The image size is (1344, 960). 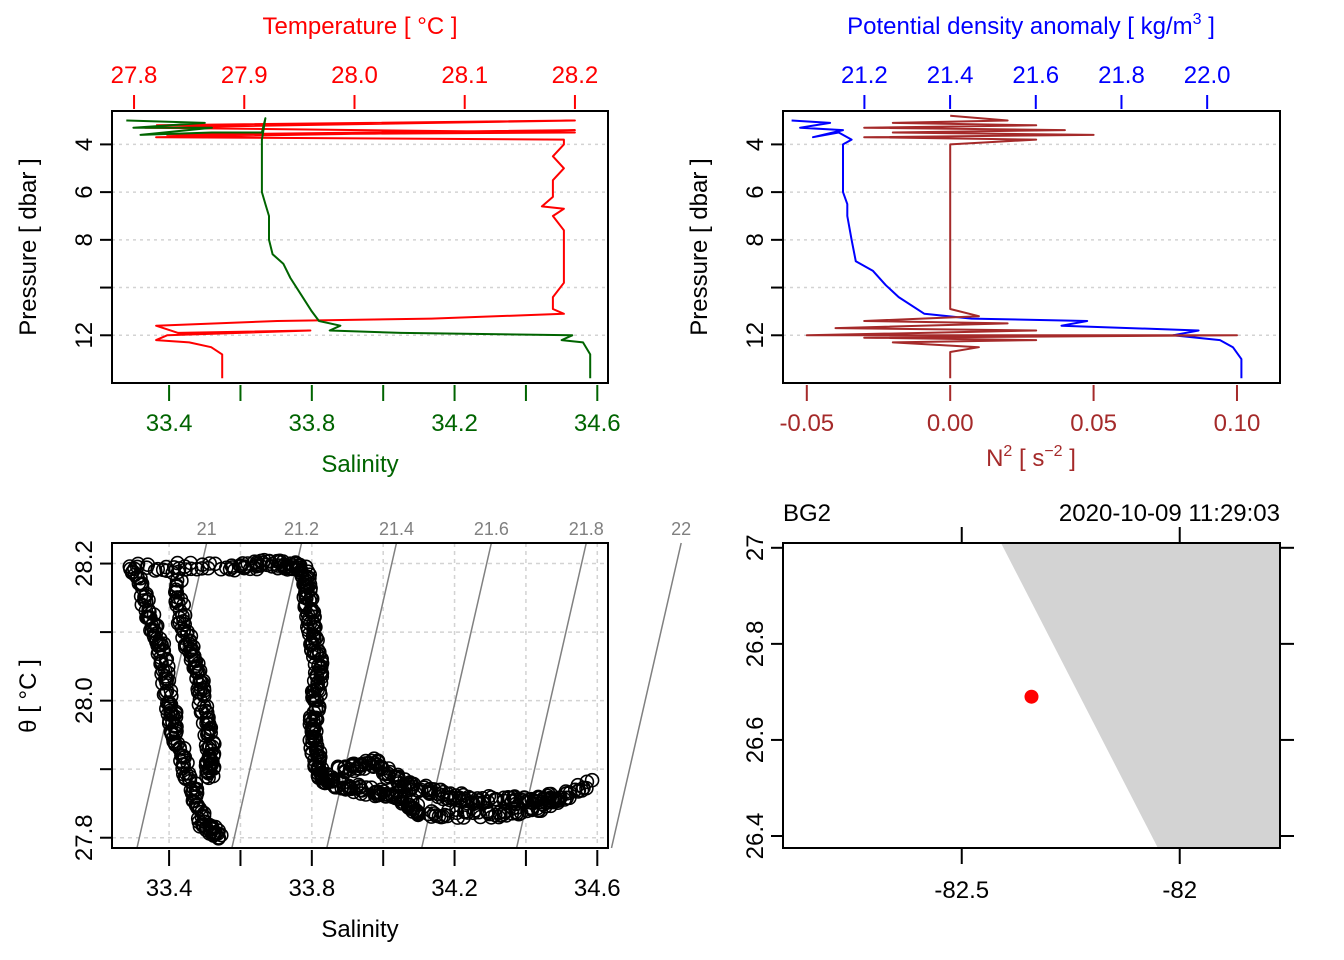 What do you see at coordinates (1035, 75) in the screenshot?
I see `top-axis-tick-label: 21.6` at bounding box center [1035, 75].